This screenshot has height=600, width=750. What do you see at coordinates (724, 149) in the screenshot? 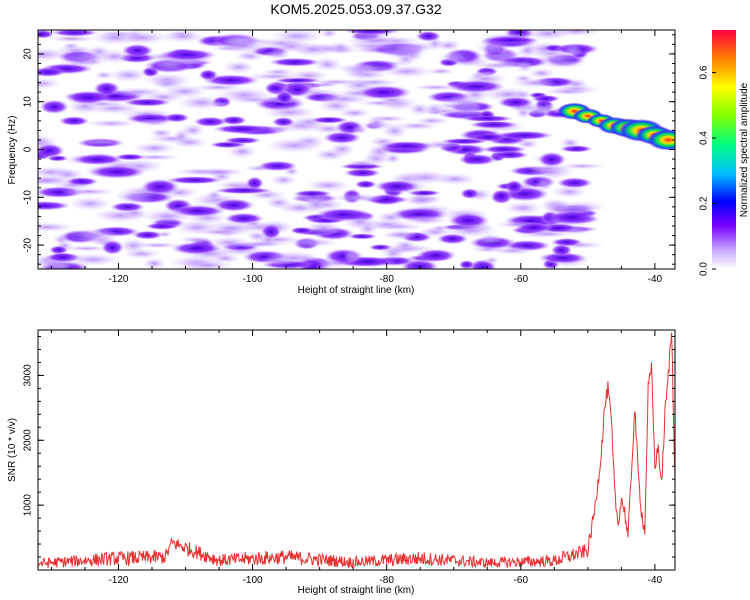
I see `colorbar-gradient` at bounding box center [724, 149].